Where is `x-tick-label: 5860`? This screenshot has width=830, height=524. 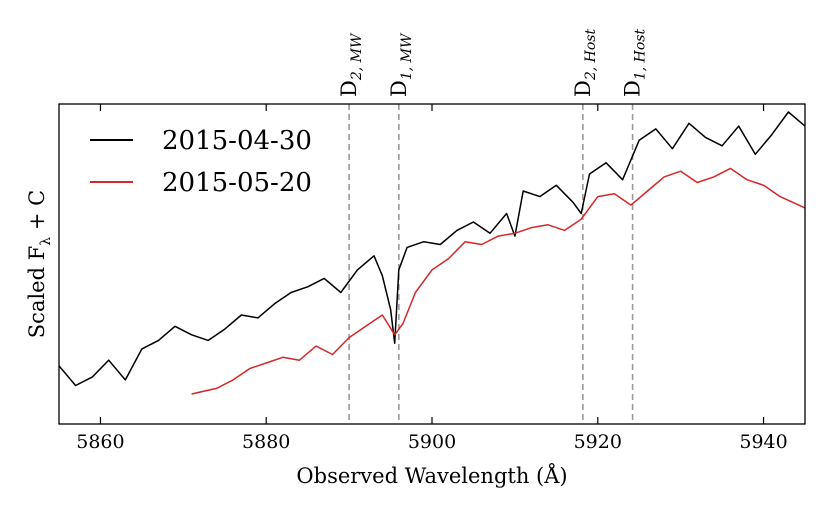 x-tick-label: 5860 is located at coordinates (100, 442).